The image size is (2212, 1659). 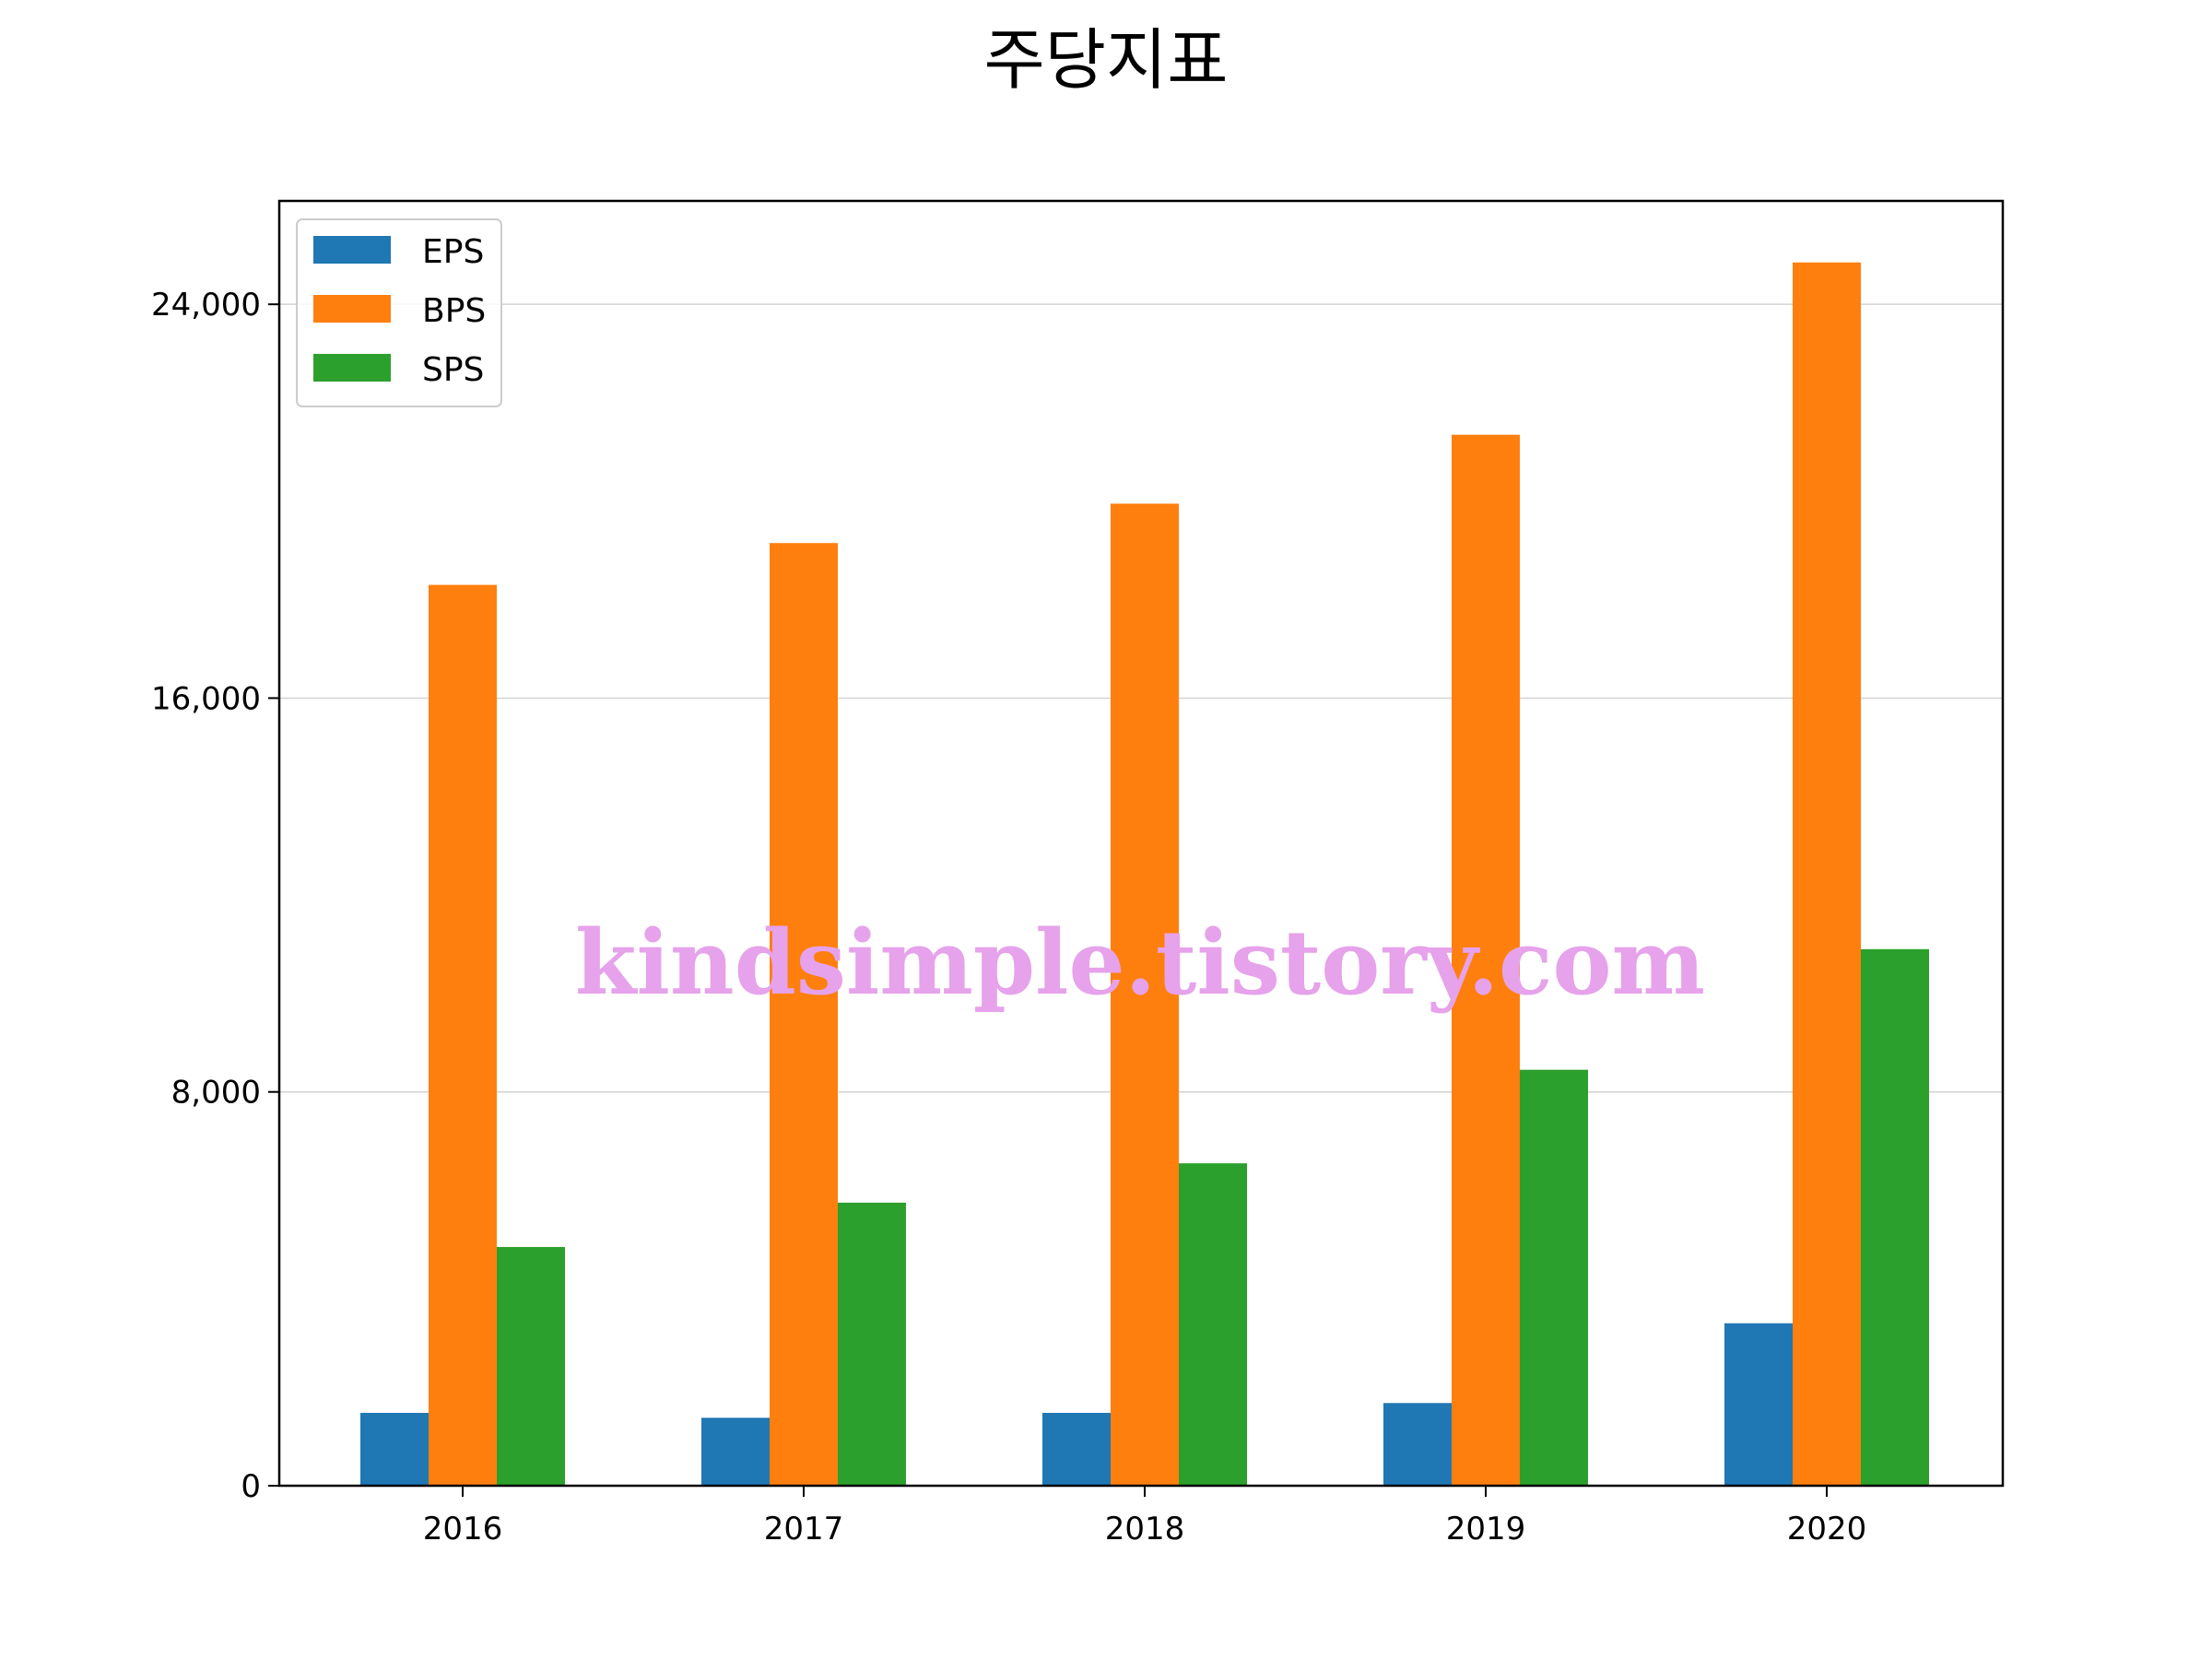 What do you see at coordinates (216, 1093) in the screenshot?
I see `y-tick-label: 8,000` at bounding box center [216, 1093].